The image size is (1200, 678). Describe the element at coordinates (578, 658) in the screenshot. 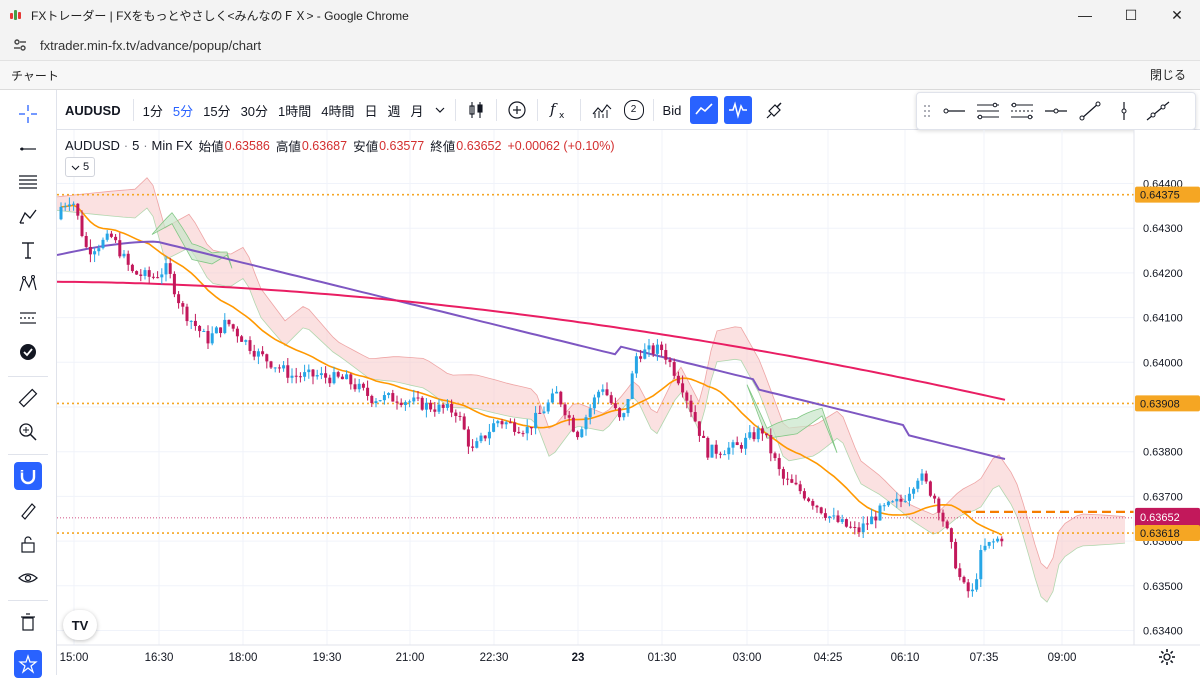

I see `x-tick-label: 23` at that location.